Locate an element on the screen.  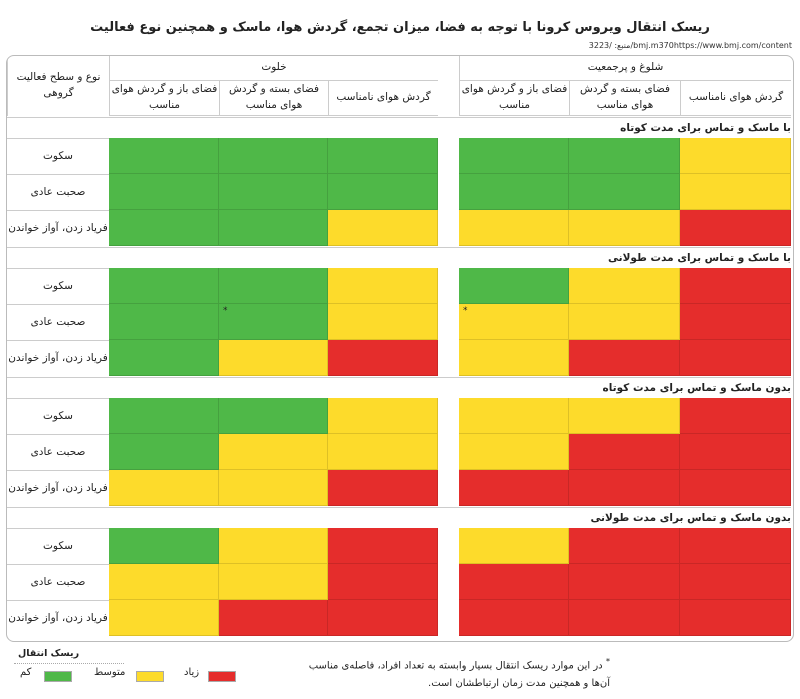
section-title: با ماسک و تماس برای مدت طولانی is located at coordinates (699, 258).